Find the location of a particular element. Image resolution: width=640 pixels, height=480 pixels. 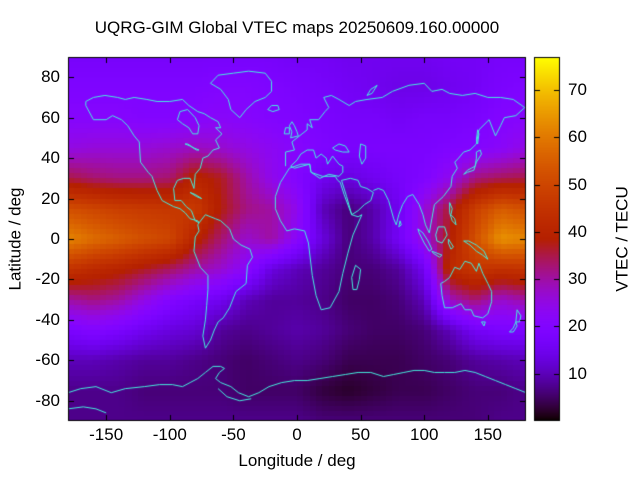

x-tick-label: 100 is located at coordinates (424, 434).